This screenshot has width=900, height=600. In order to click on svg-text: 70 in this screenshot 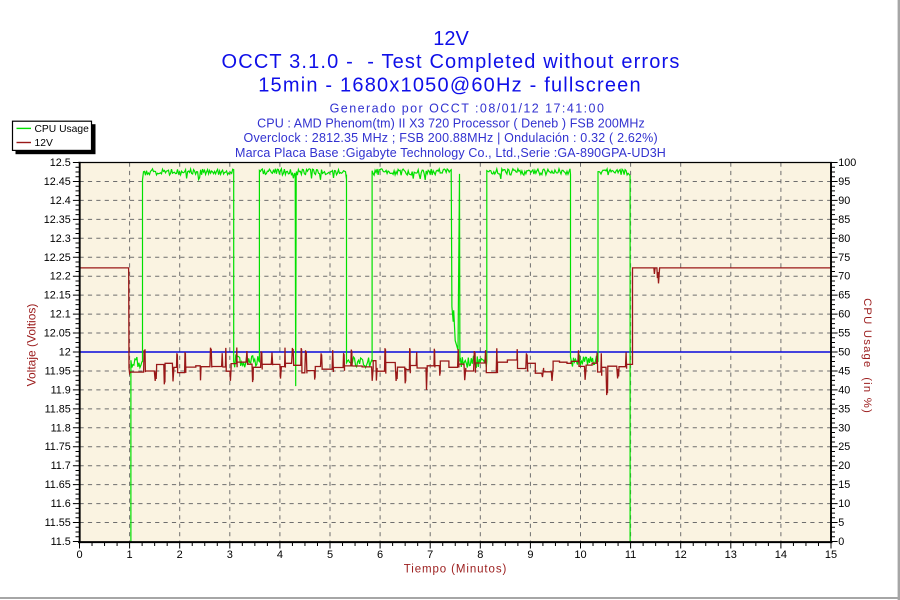, I will do `click(844, 277)`.